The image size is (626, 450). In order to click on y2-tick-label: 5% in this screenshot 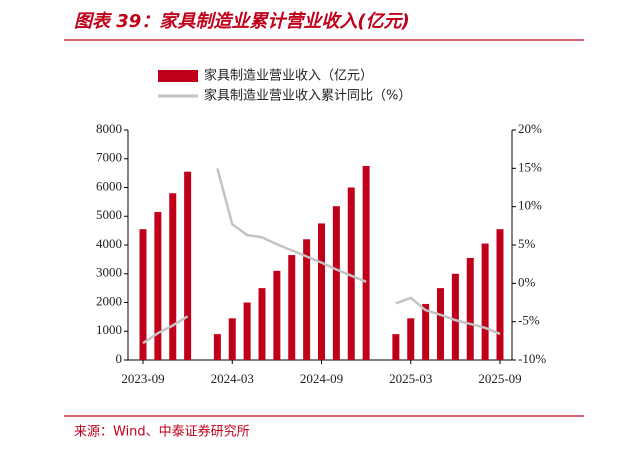, I will do `click(527, 243)`.